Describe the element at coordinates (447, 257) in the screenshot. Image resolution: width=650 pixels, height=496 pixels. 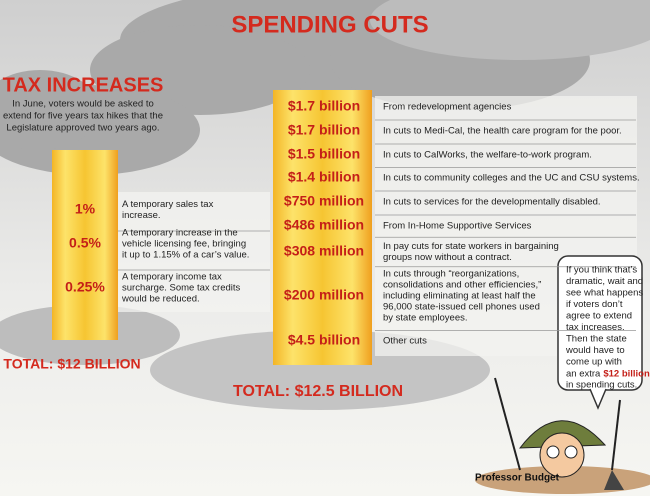
I see `spending-description: groups now without a contract.` at that location.